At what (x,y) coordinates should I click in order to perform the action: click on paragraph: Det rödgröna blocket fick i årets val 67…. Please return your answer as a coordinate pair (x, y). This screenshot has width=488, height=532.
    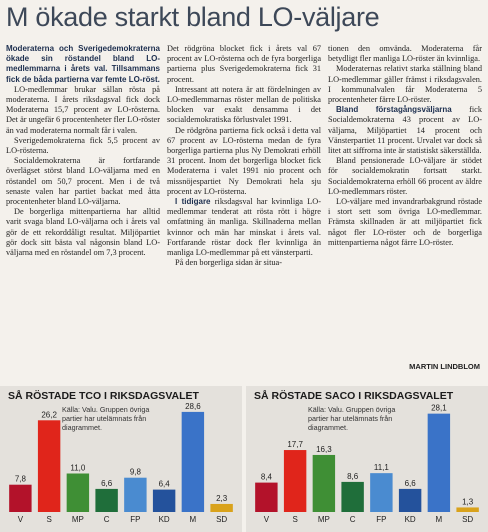
    Looking at the image, I should click on (244, 64).